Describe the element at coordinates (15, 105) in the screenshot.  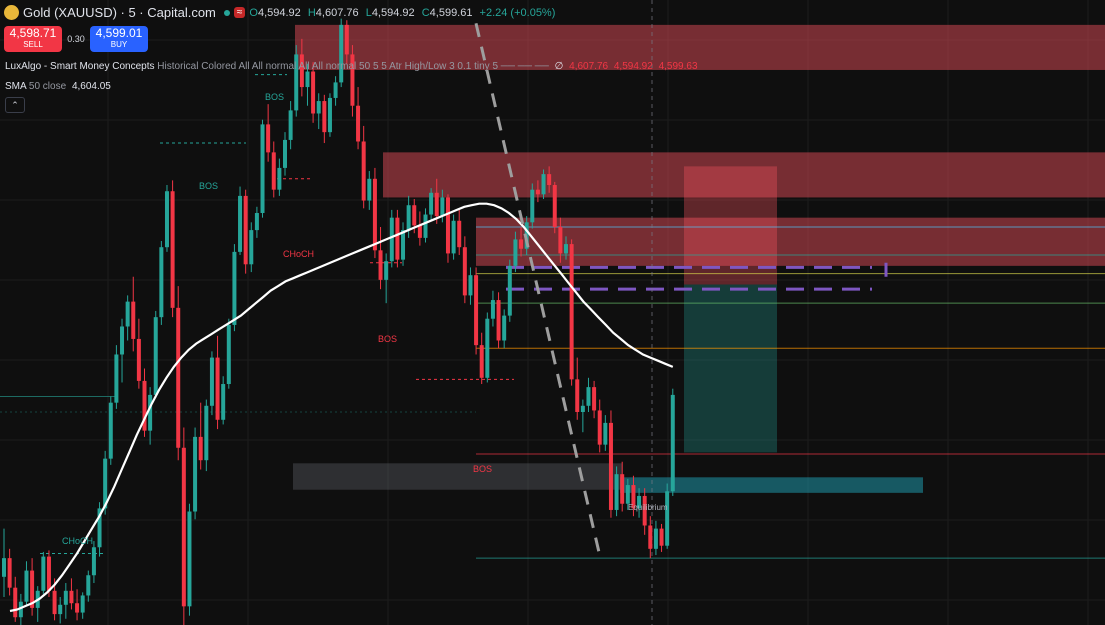
I see `chevron-up-icon: ⌃` at that location.